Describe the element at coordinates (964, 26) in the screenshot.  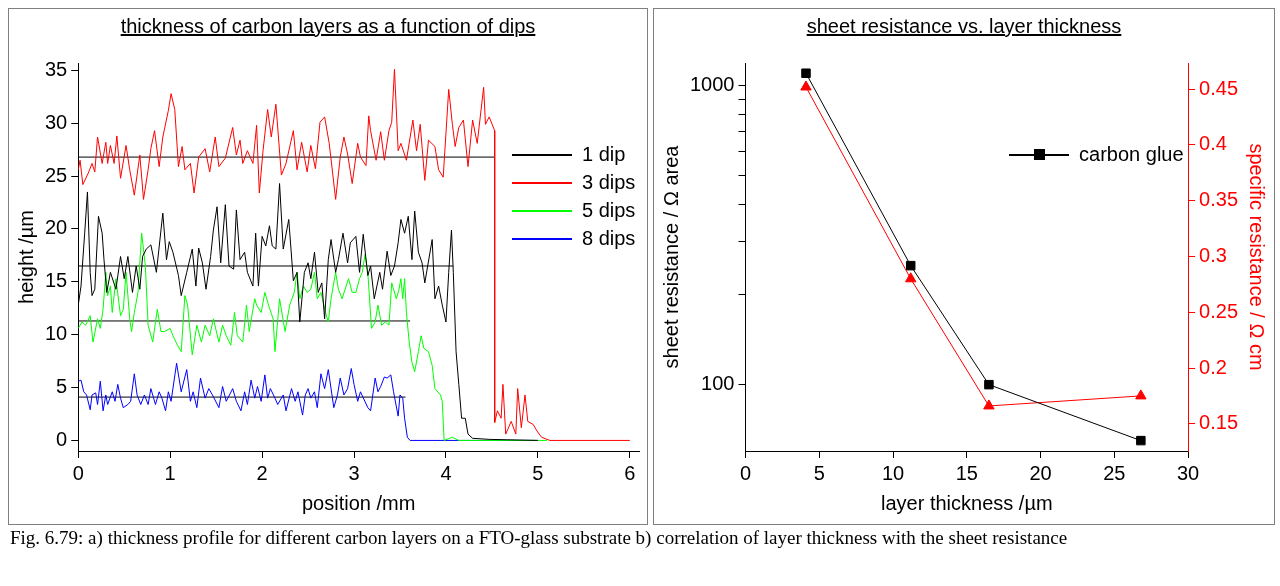
I see `chart-title: sheet resistance vs. layer thickness` at that location.